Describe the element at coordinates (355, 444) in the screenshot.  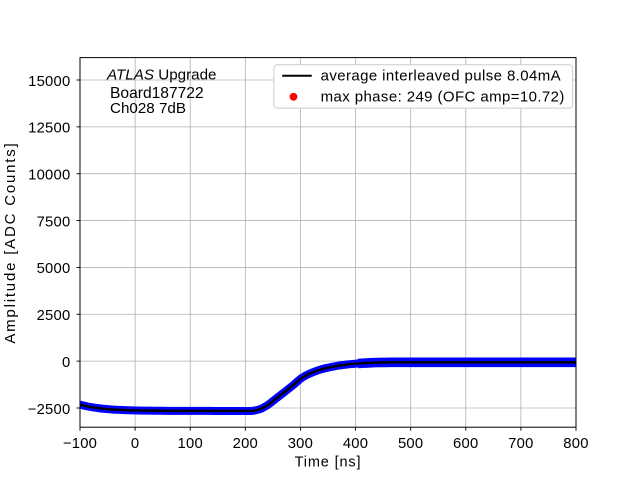
I see `svg-text: 400` at that location.